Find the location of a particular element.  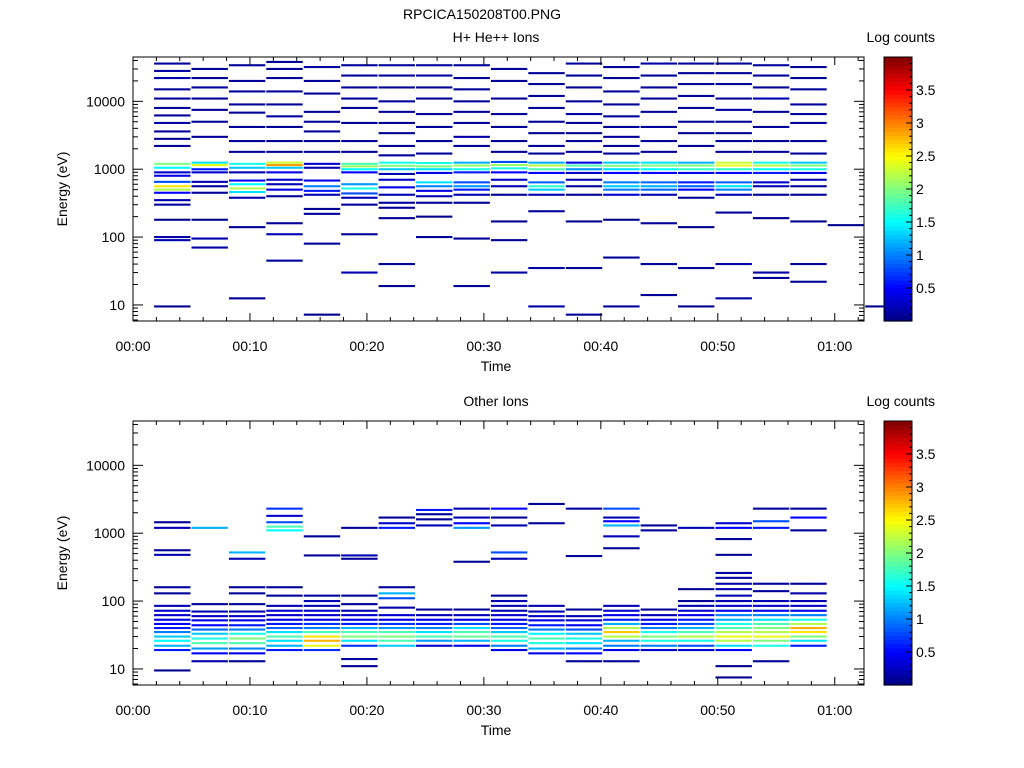

colorbar-label-top: Log counts is located at coordinates (901, 37).